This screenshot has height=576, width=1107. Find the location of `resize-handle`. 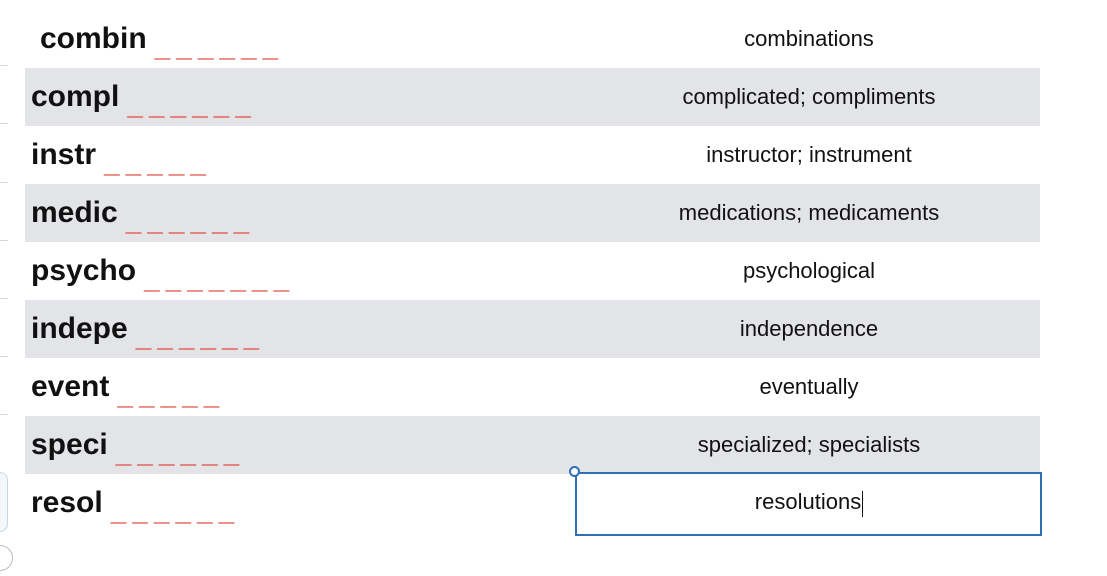

resize-handle is located at coordinates (574, 471).